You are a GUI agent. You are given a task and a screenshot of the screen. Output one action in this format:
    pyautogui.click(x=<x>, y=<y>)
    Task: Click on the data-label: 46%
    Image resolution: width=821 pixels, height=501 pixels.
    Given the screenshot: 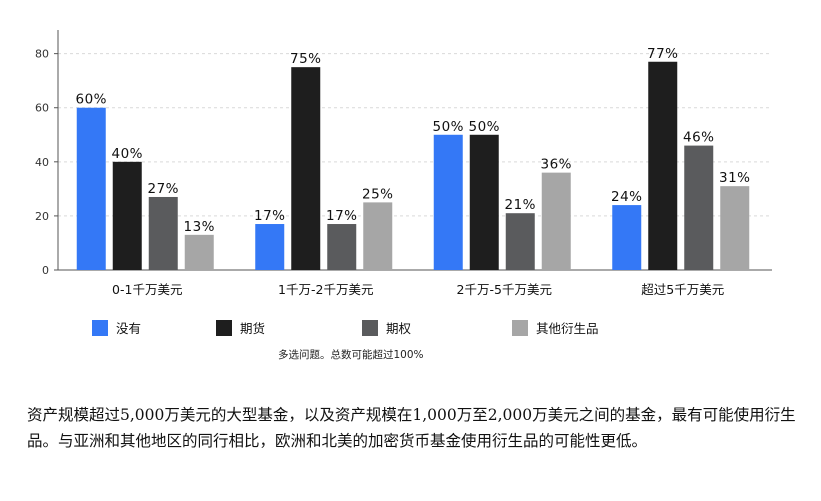 What is the action you would take?
    pyautogui.click(x=699, y=138)
    